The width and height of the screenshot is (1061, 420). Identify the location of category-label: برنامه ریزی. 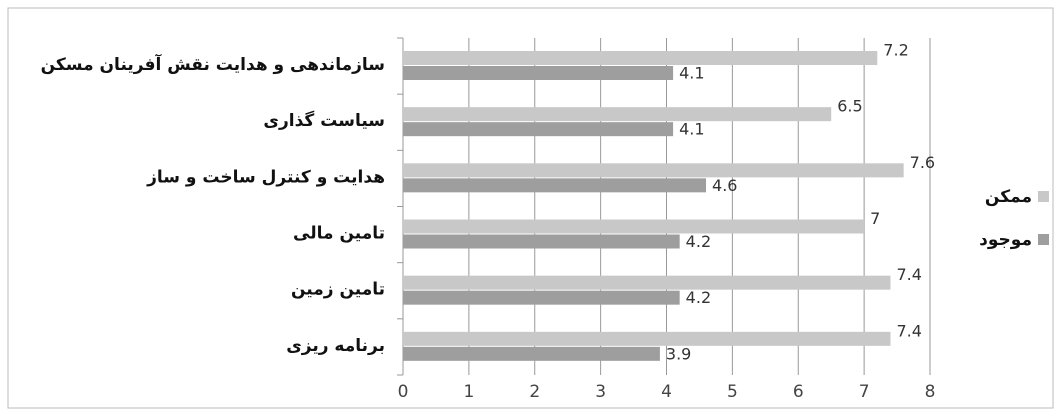
(335, 346).